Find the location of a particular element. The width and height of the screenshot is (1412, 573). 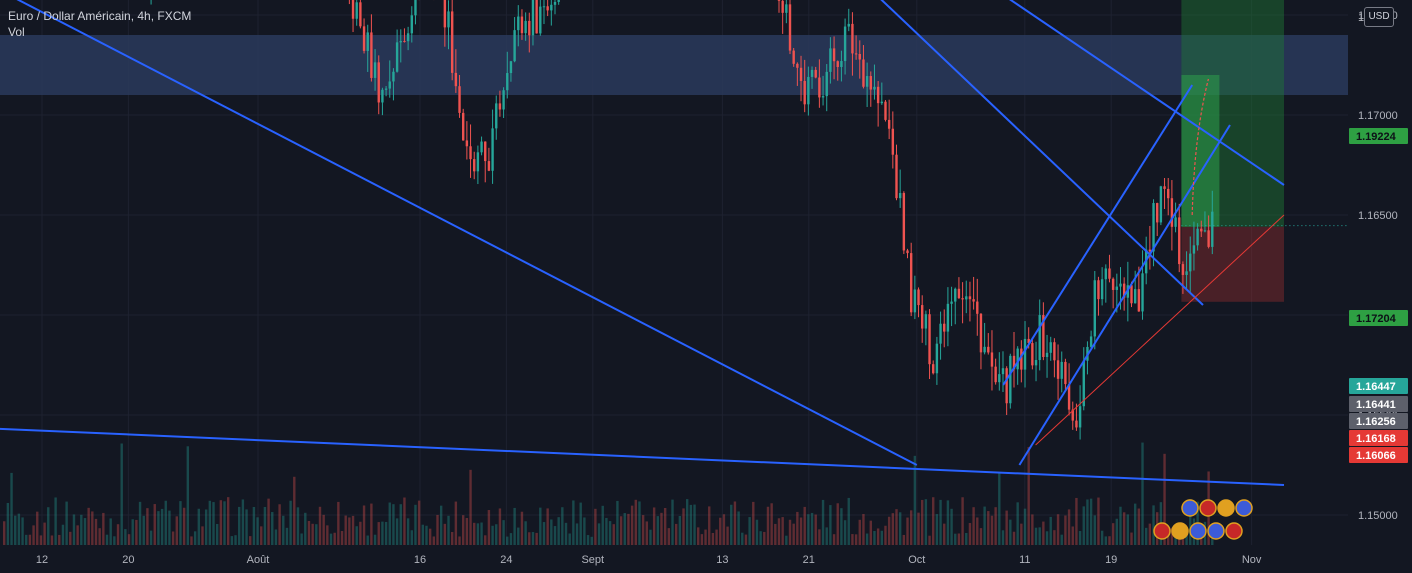

support-ray is located at coordinates (1160, 330).